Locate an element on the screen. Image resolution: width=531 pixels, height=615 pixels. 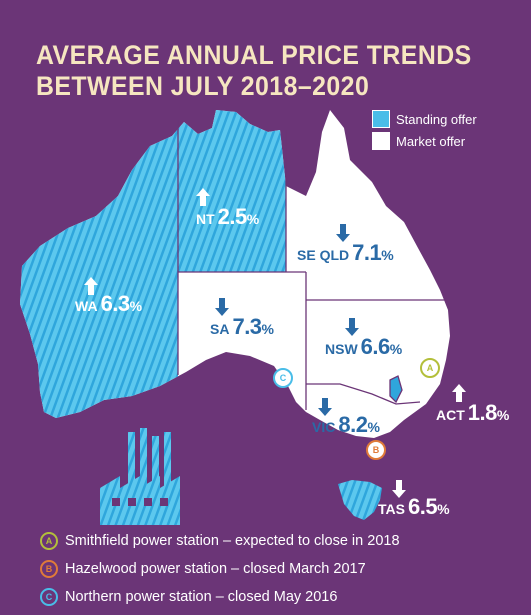
nsw-down-arrow-icon is located at coordinates (352, 327).